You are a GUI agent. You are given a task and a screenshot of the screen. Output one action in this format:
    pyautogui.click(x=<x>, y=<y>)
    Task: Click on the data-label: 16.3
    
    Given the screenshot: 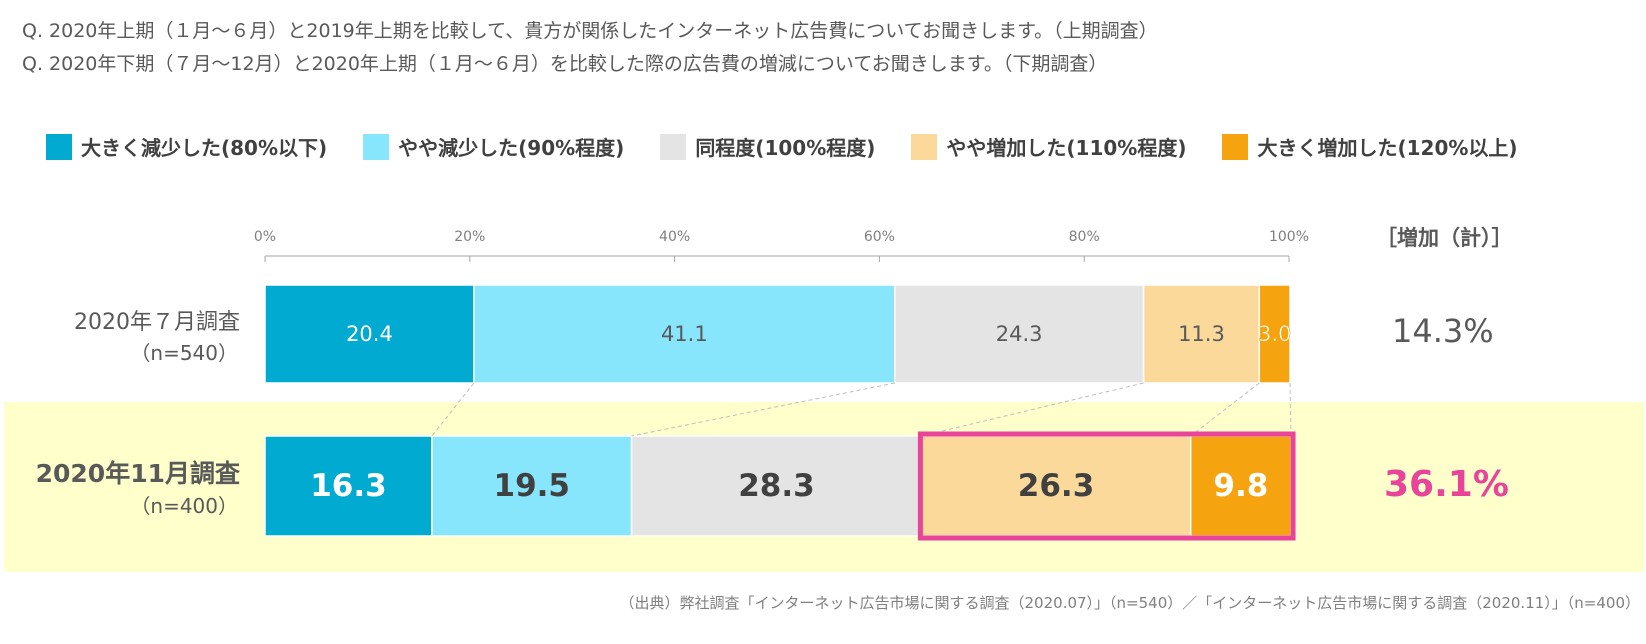 What is the action you would take?
    pyautogui.click(x=348, y=486)
    